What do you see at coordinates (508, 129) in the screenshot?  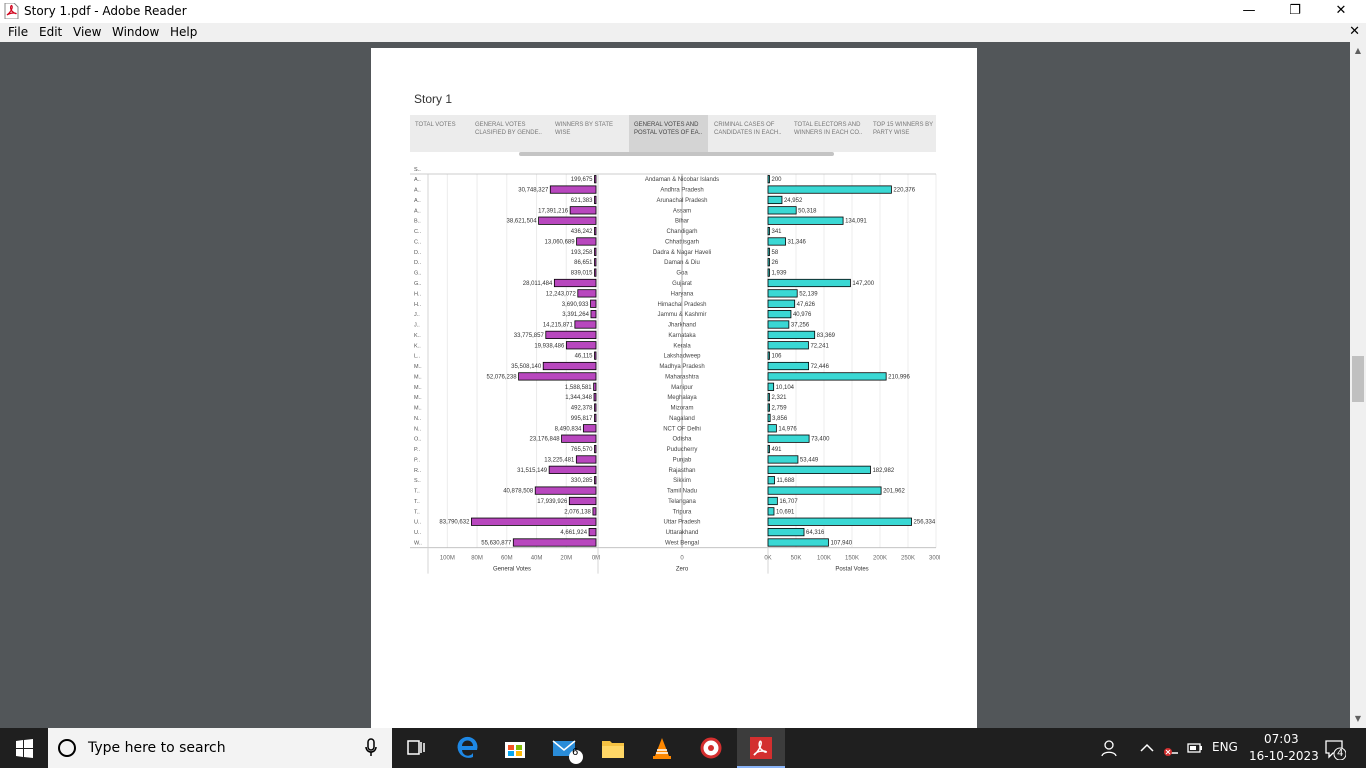 I see `tab-general-votes-by-gender: GENERAL VOTES CLASIFIED BY GENDE..` at bounding box center [508, 129].